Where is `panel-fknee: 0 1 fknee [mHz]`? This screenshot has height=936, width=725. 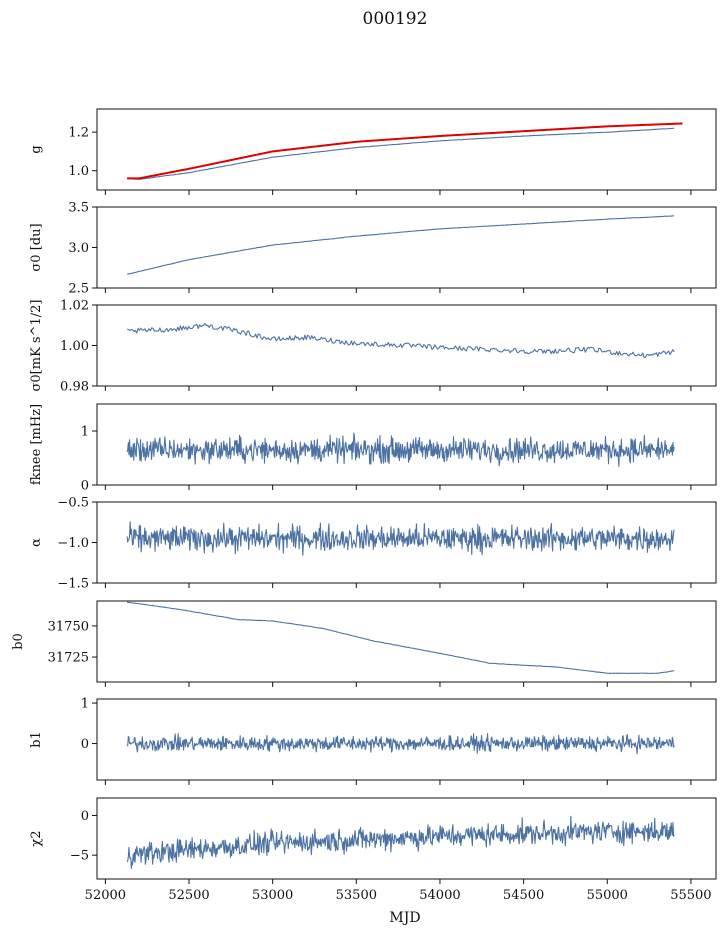
panel-fknee: 0 1 fknee [mHz] is located at coordinates (373, 448).